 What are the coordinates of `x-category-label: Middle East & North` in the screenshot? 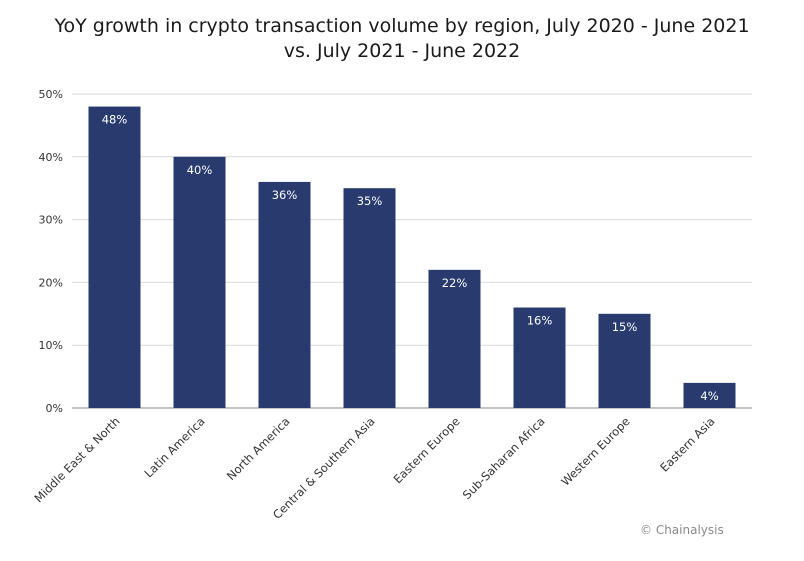 It's located at (76, 459).